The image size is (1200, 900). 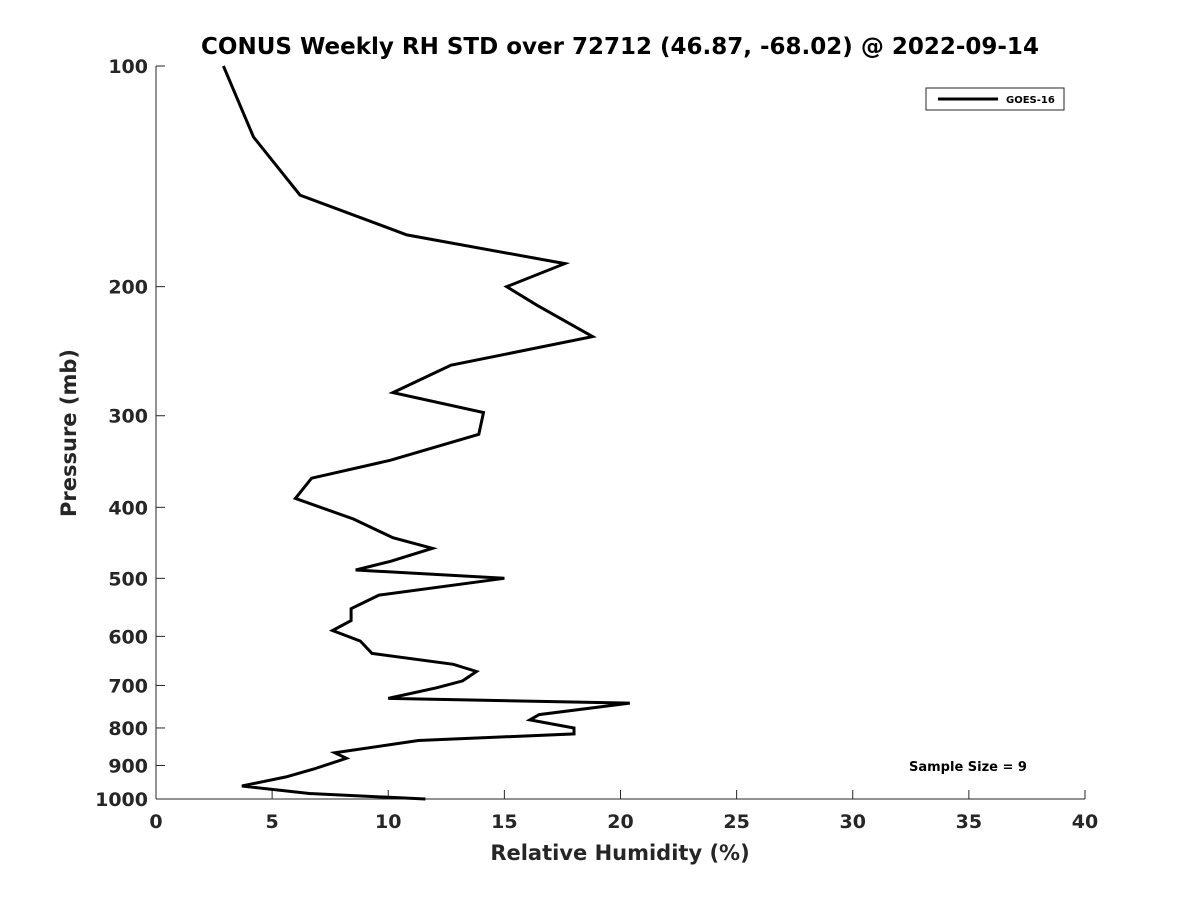 What do you see at coordinates (130, 433) in the screenshot?
I see `y-axis-ticks: 100 200 300 400 500 600 700 800 900 1000` at bounding box center [130, 433].